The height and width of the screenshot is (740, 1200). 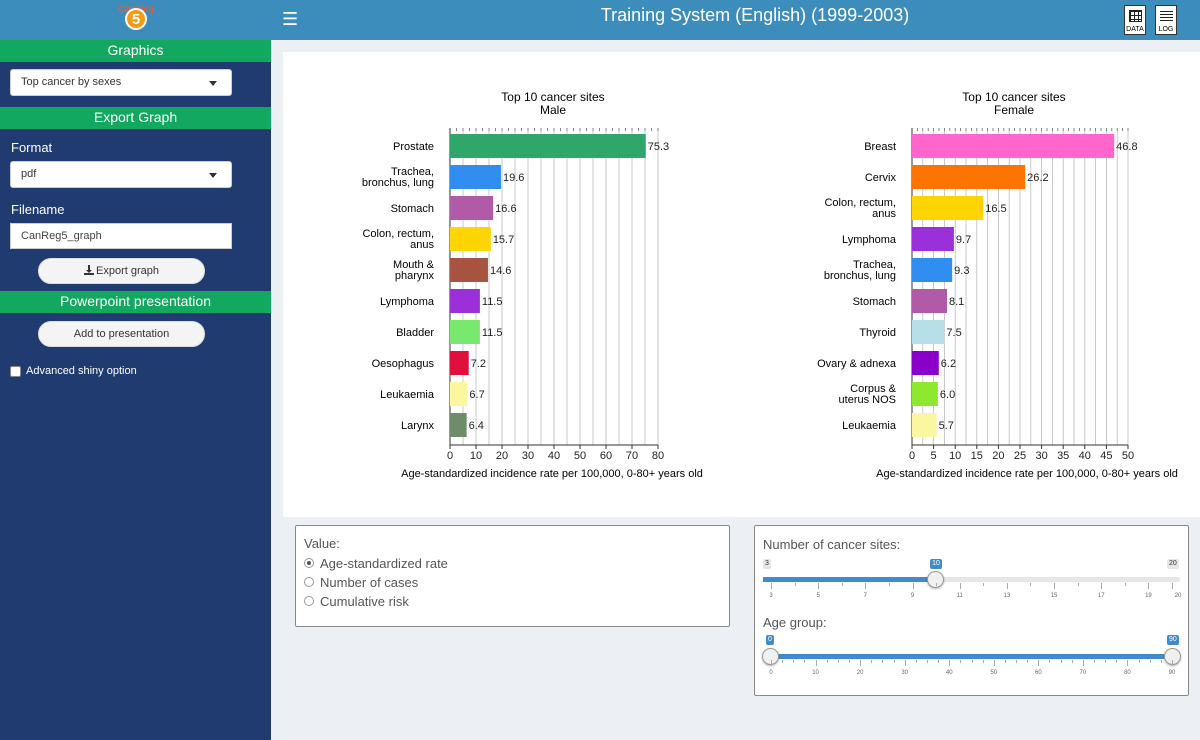 I want to click on data-label: 75.3, so click(x=658, y=147).